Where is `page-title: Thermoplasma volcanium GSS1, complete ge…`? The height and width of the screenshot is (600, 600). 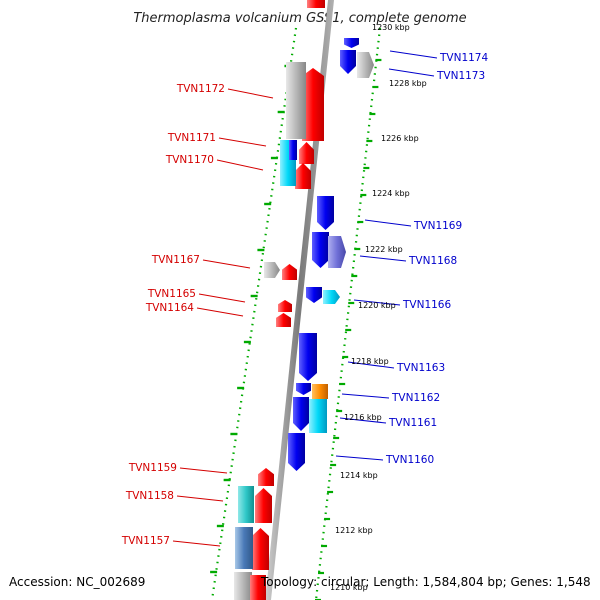 page-title: Thermoplasma volcanium GSS1, complete ge… is located at coordinates (299, 18).